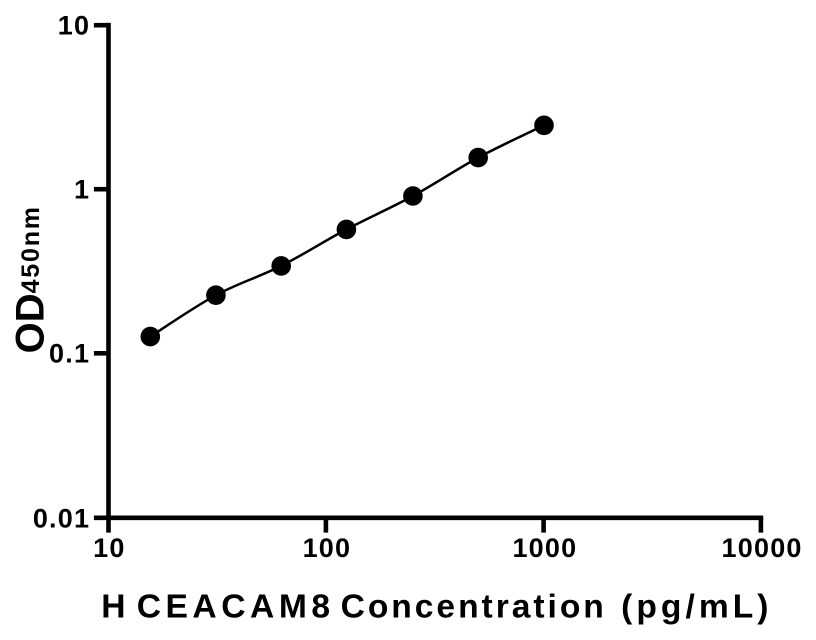 Image resolution: width=816 pixels, height=640 pixels. I want to click on svg-text: H, so click(113, 606).